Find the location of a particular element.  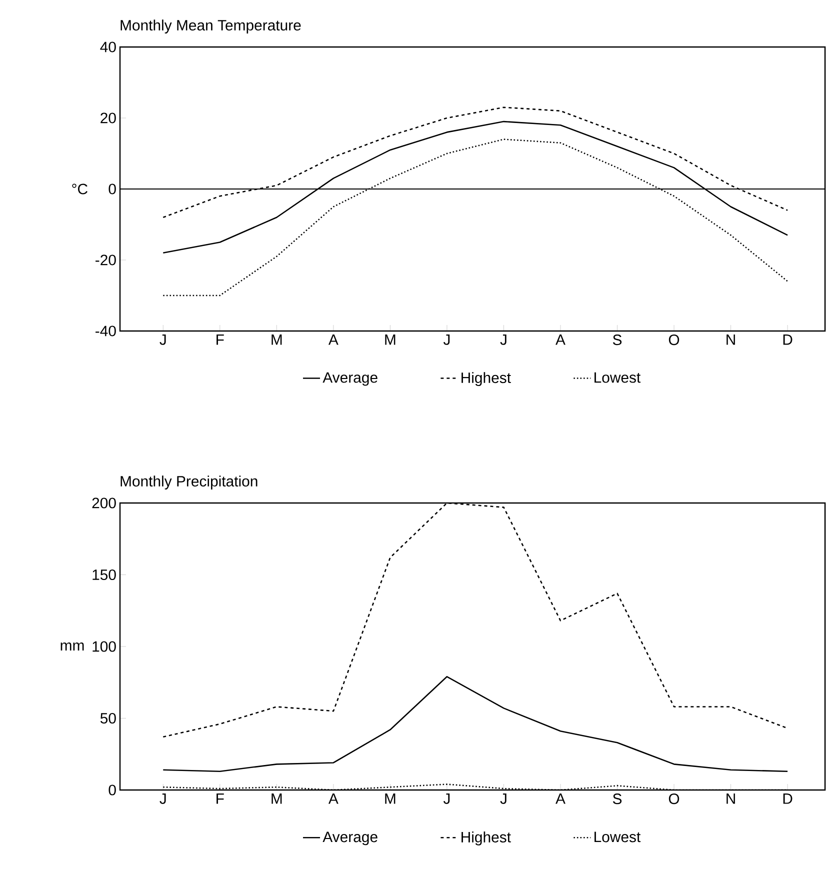

y-tick-label: -20 is located at coordinates (106, 260).